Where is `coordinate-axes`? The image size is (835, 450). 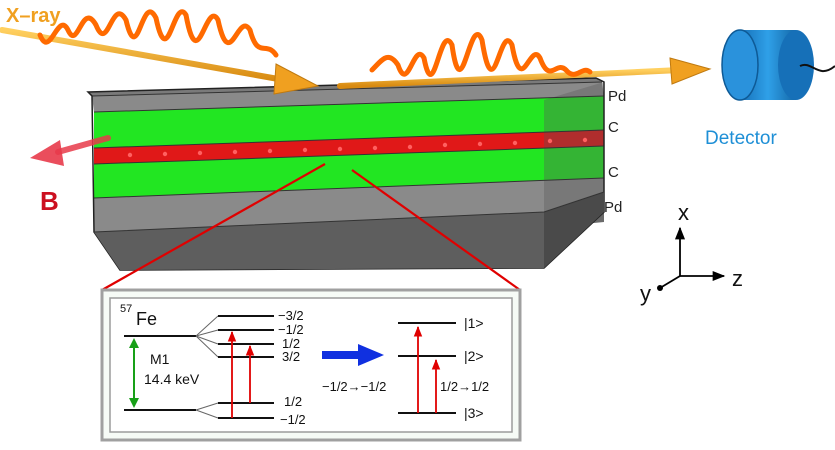
coordinate-axes is located at coordinates (691, 258).